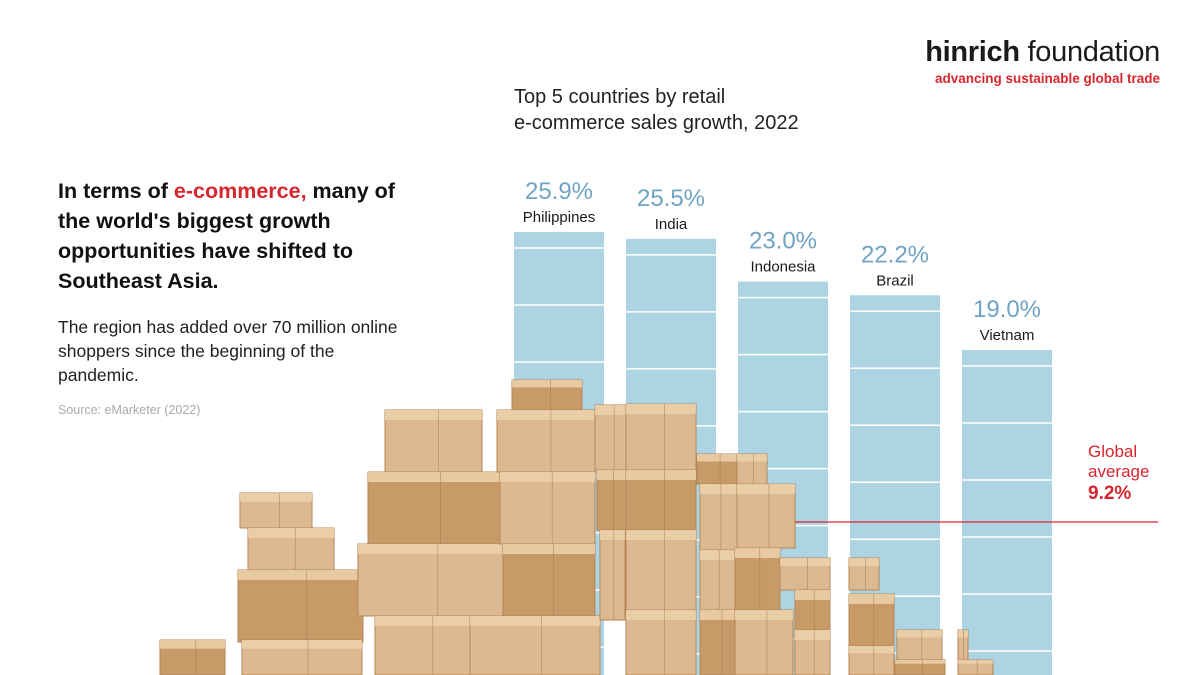  What do you see at coordinates (1007, 309) in the screenshot?
I see `value-label-vietnam: 19.0%` at bounding box center [1007, 309].